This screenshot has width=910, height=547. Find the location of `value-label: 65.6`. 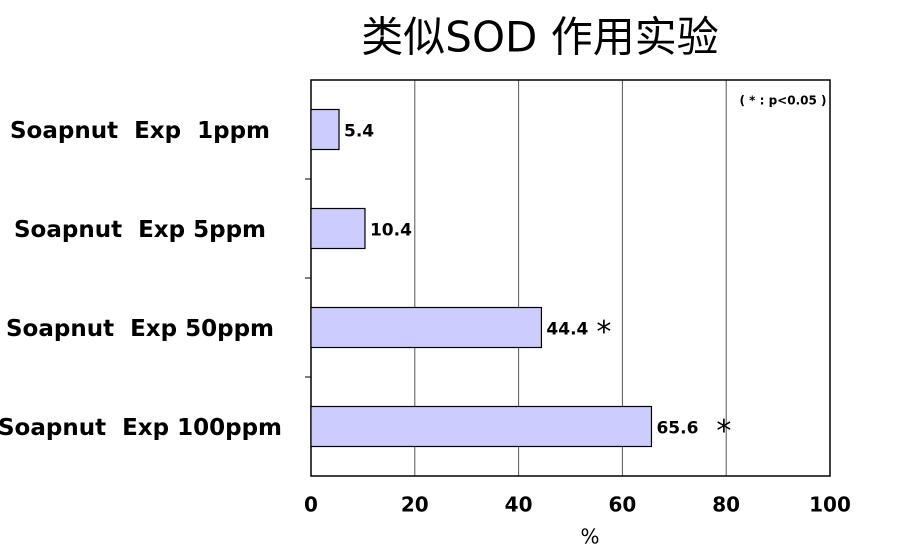

value-label: 65.6 is located at coordinates (677, 429).